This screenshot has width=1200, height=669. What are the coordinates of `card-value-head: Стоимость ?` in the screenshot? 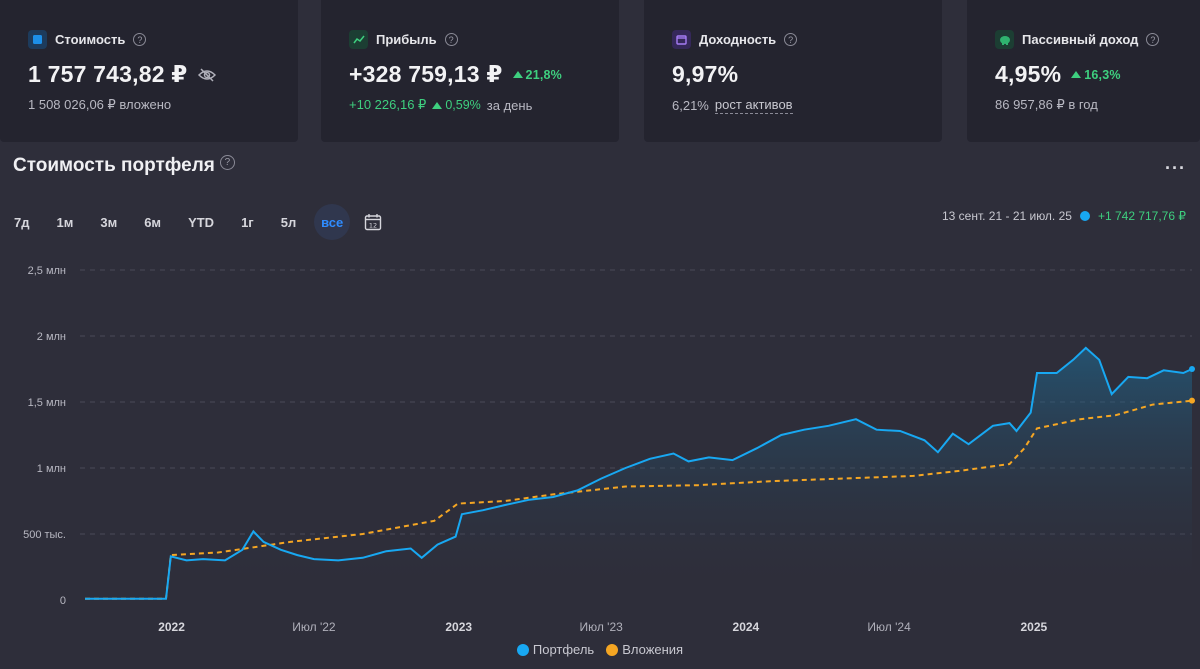 It's located at (163, 39).